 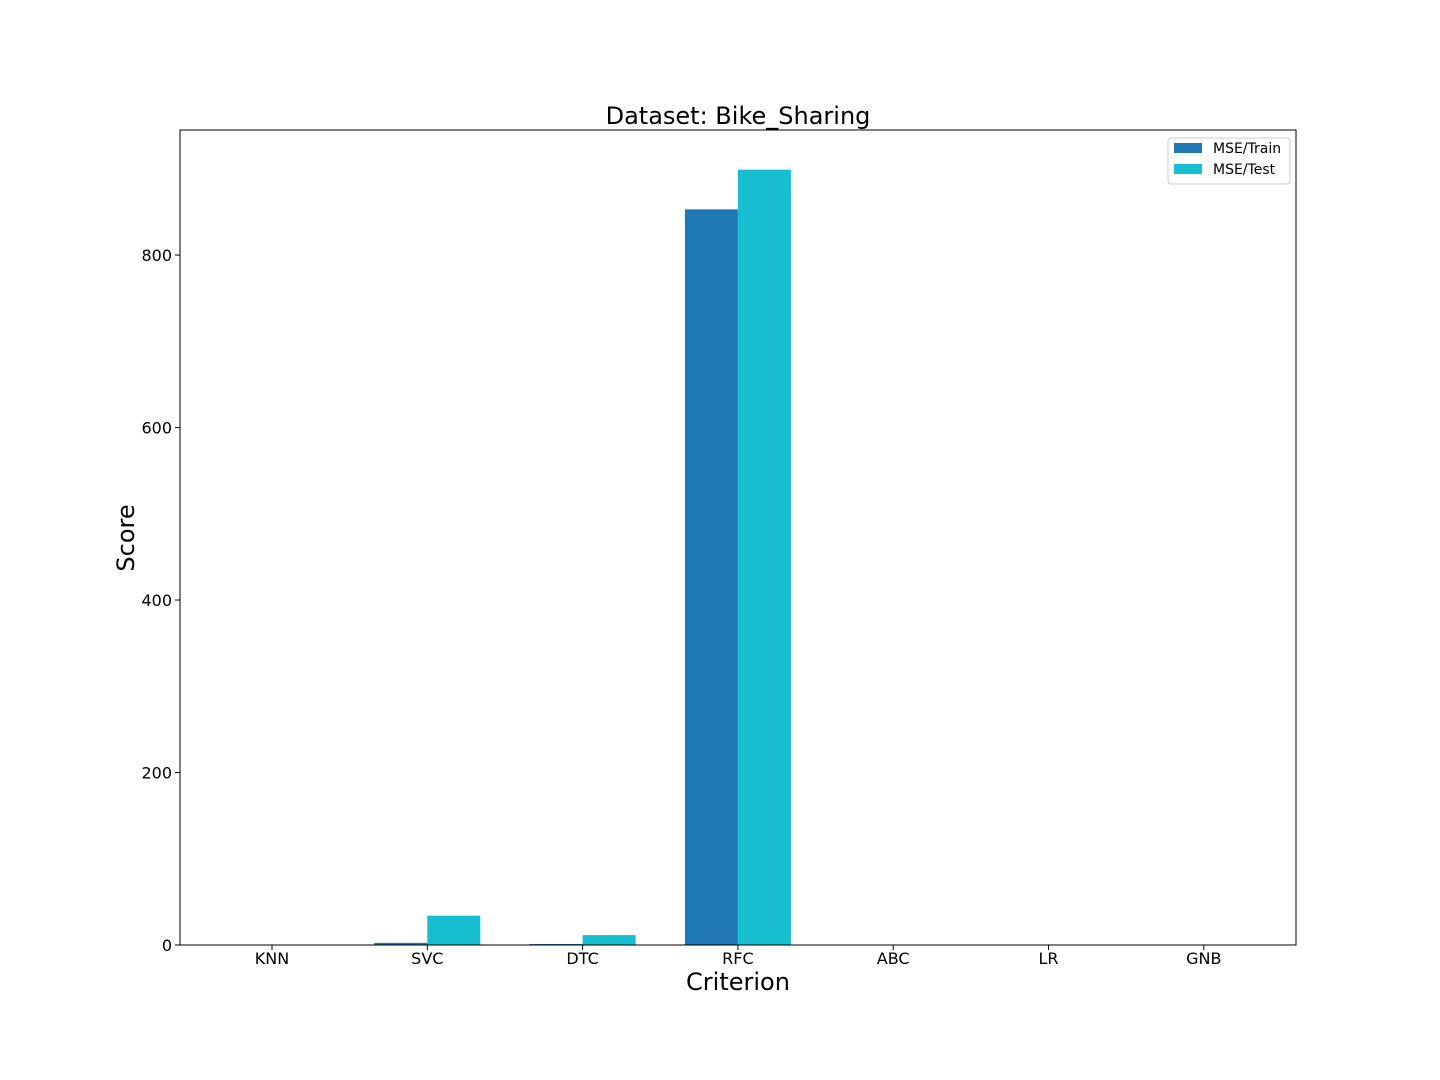 What do you see at coordinates (893, 958) in the screenshot?
I see `x-tick-label: ABC` at bounding box center [893, 958].